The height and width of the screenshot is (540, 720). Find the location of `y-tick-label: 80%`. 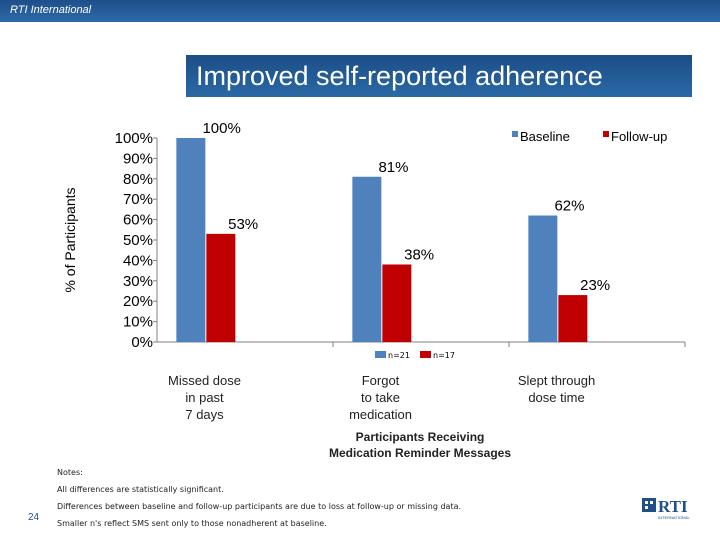

y-tick-label: 80% is located at coordinates (138, 179).